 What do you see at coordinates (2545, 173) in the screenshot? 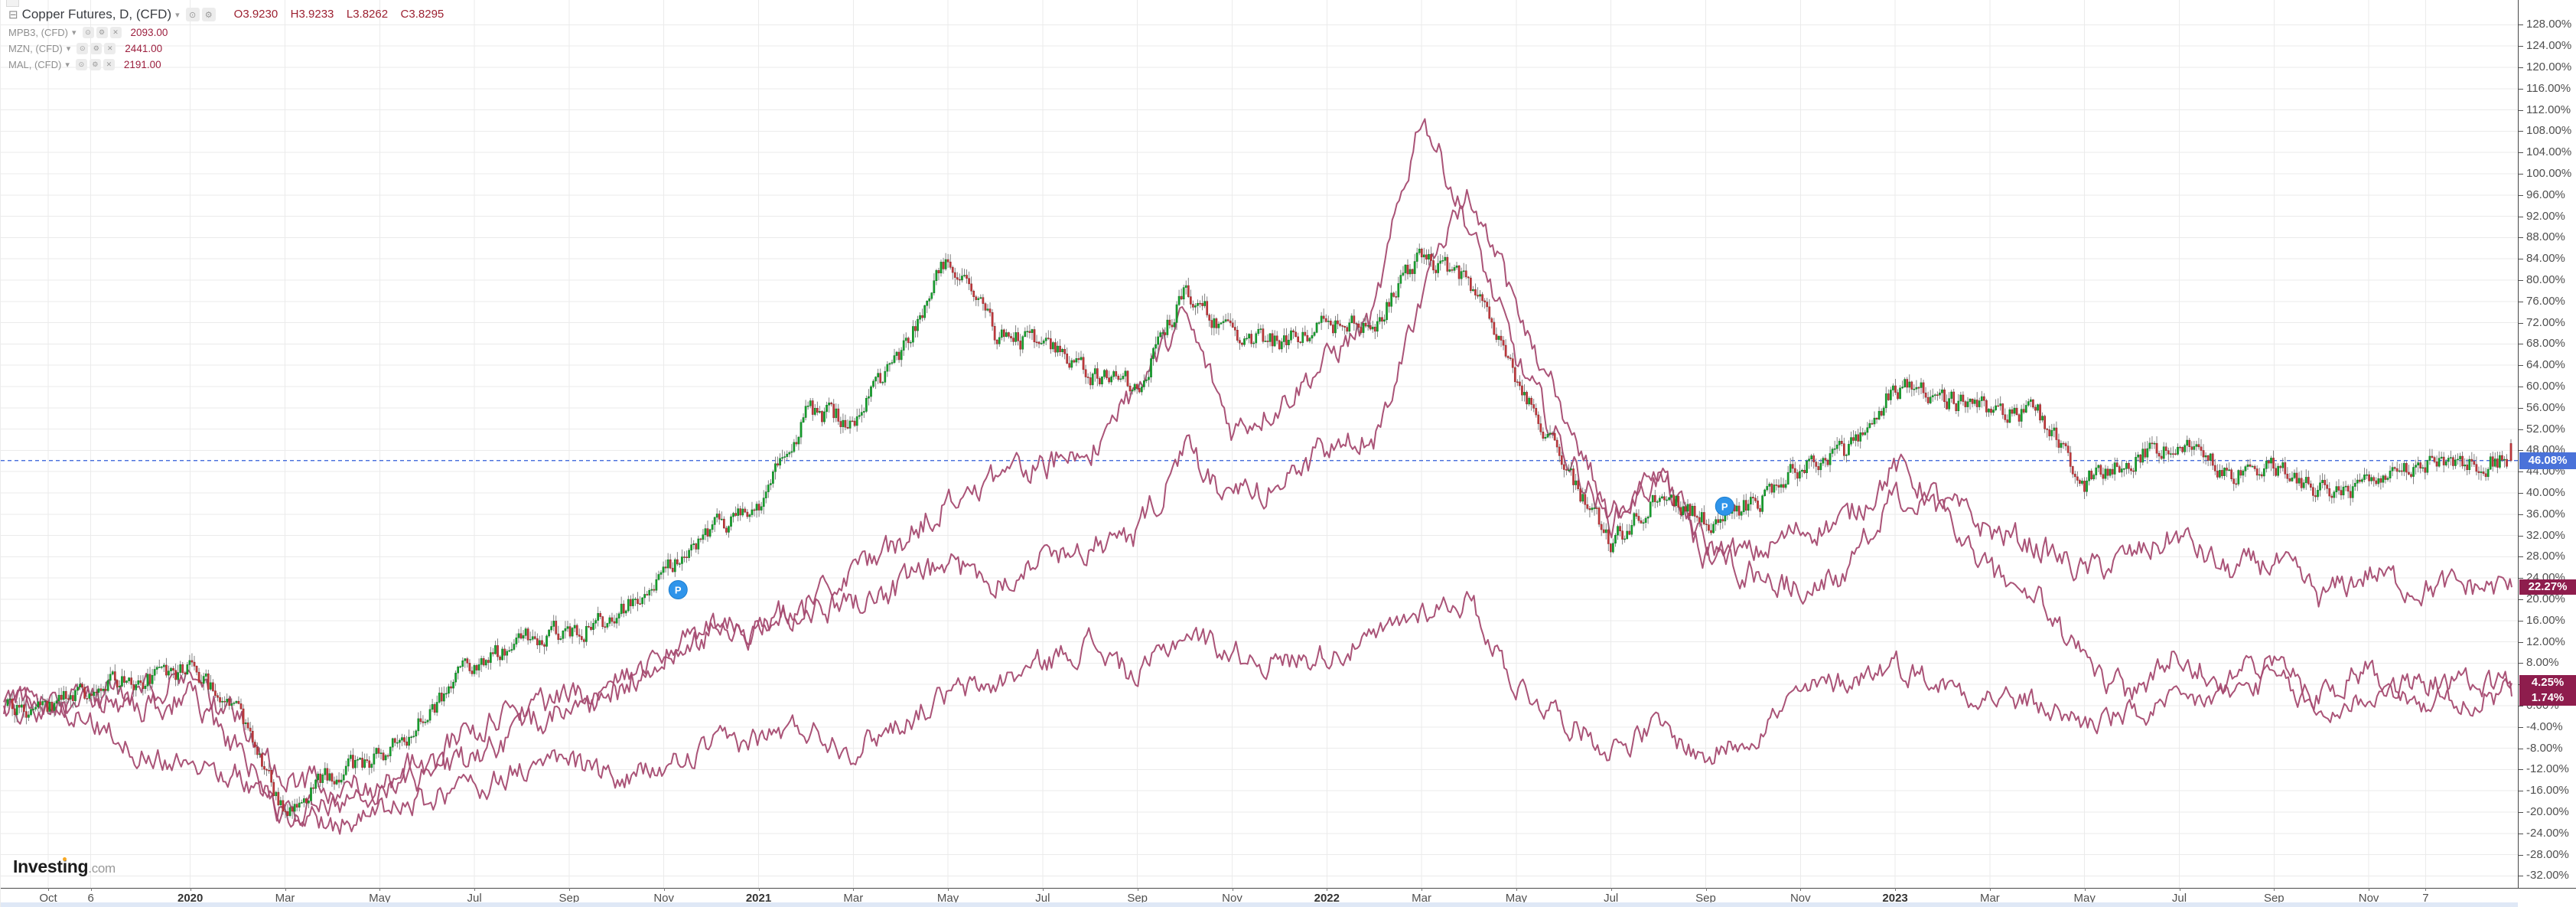
I see `y-axis-label: 100.00%` at bounding box center [2545, 173].